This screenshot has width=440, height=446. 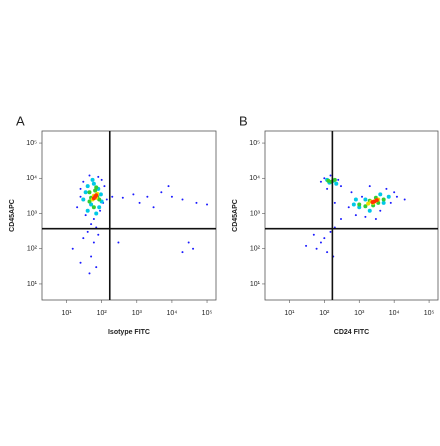 What do you see at coordinates (137, 313) in the screenshot?
I see `x-tick-label: 10³` at bounding box center [137, 313].